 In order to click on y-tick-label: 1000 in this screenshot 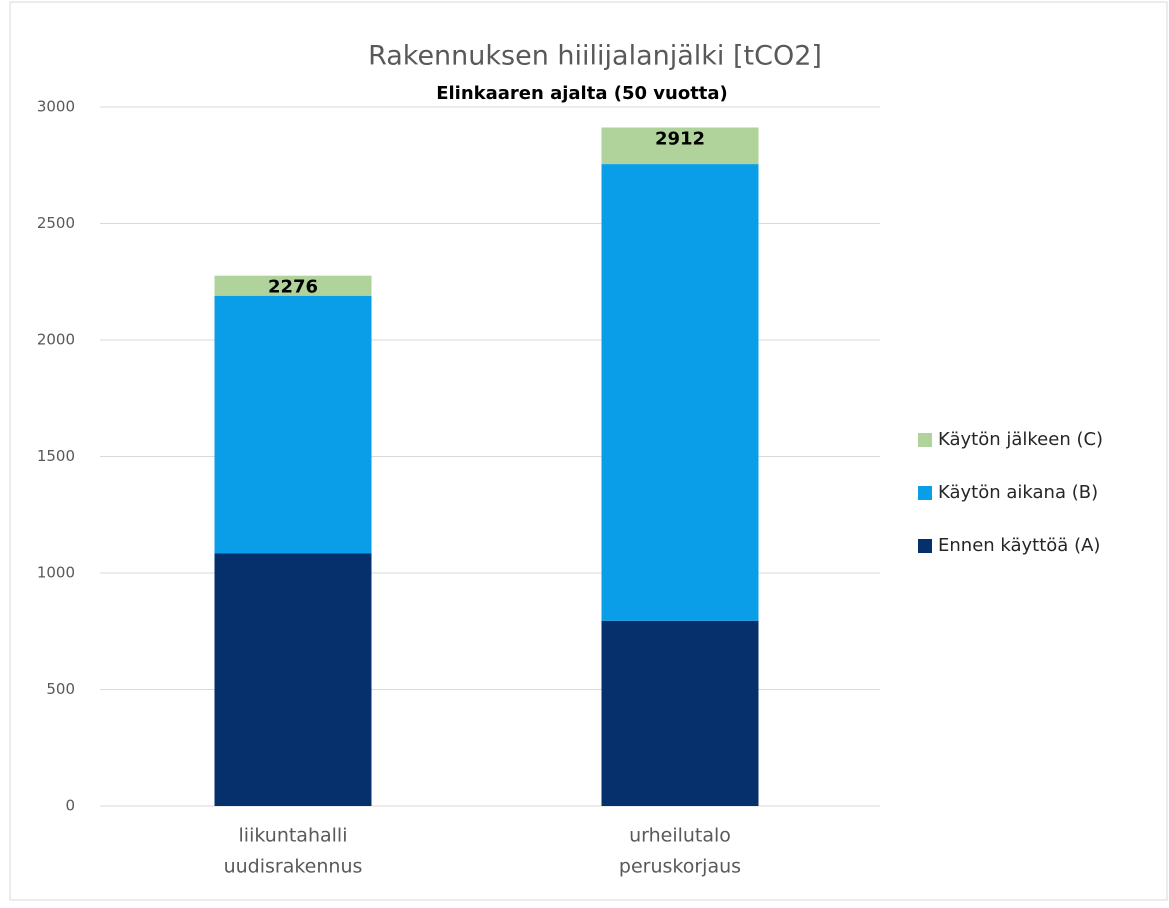, I will do `click(56, 573)`.